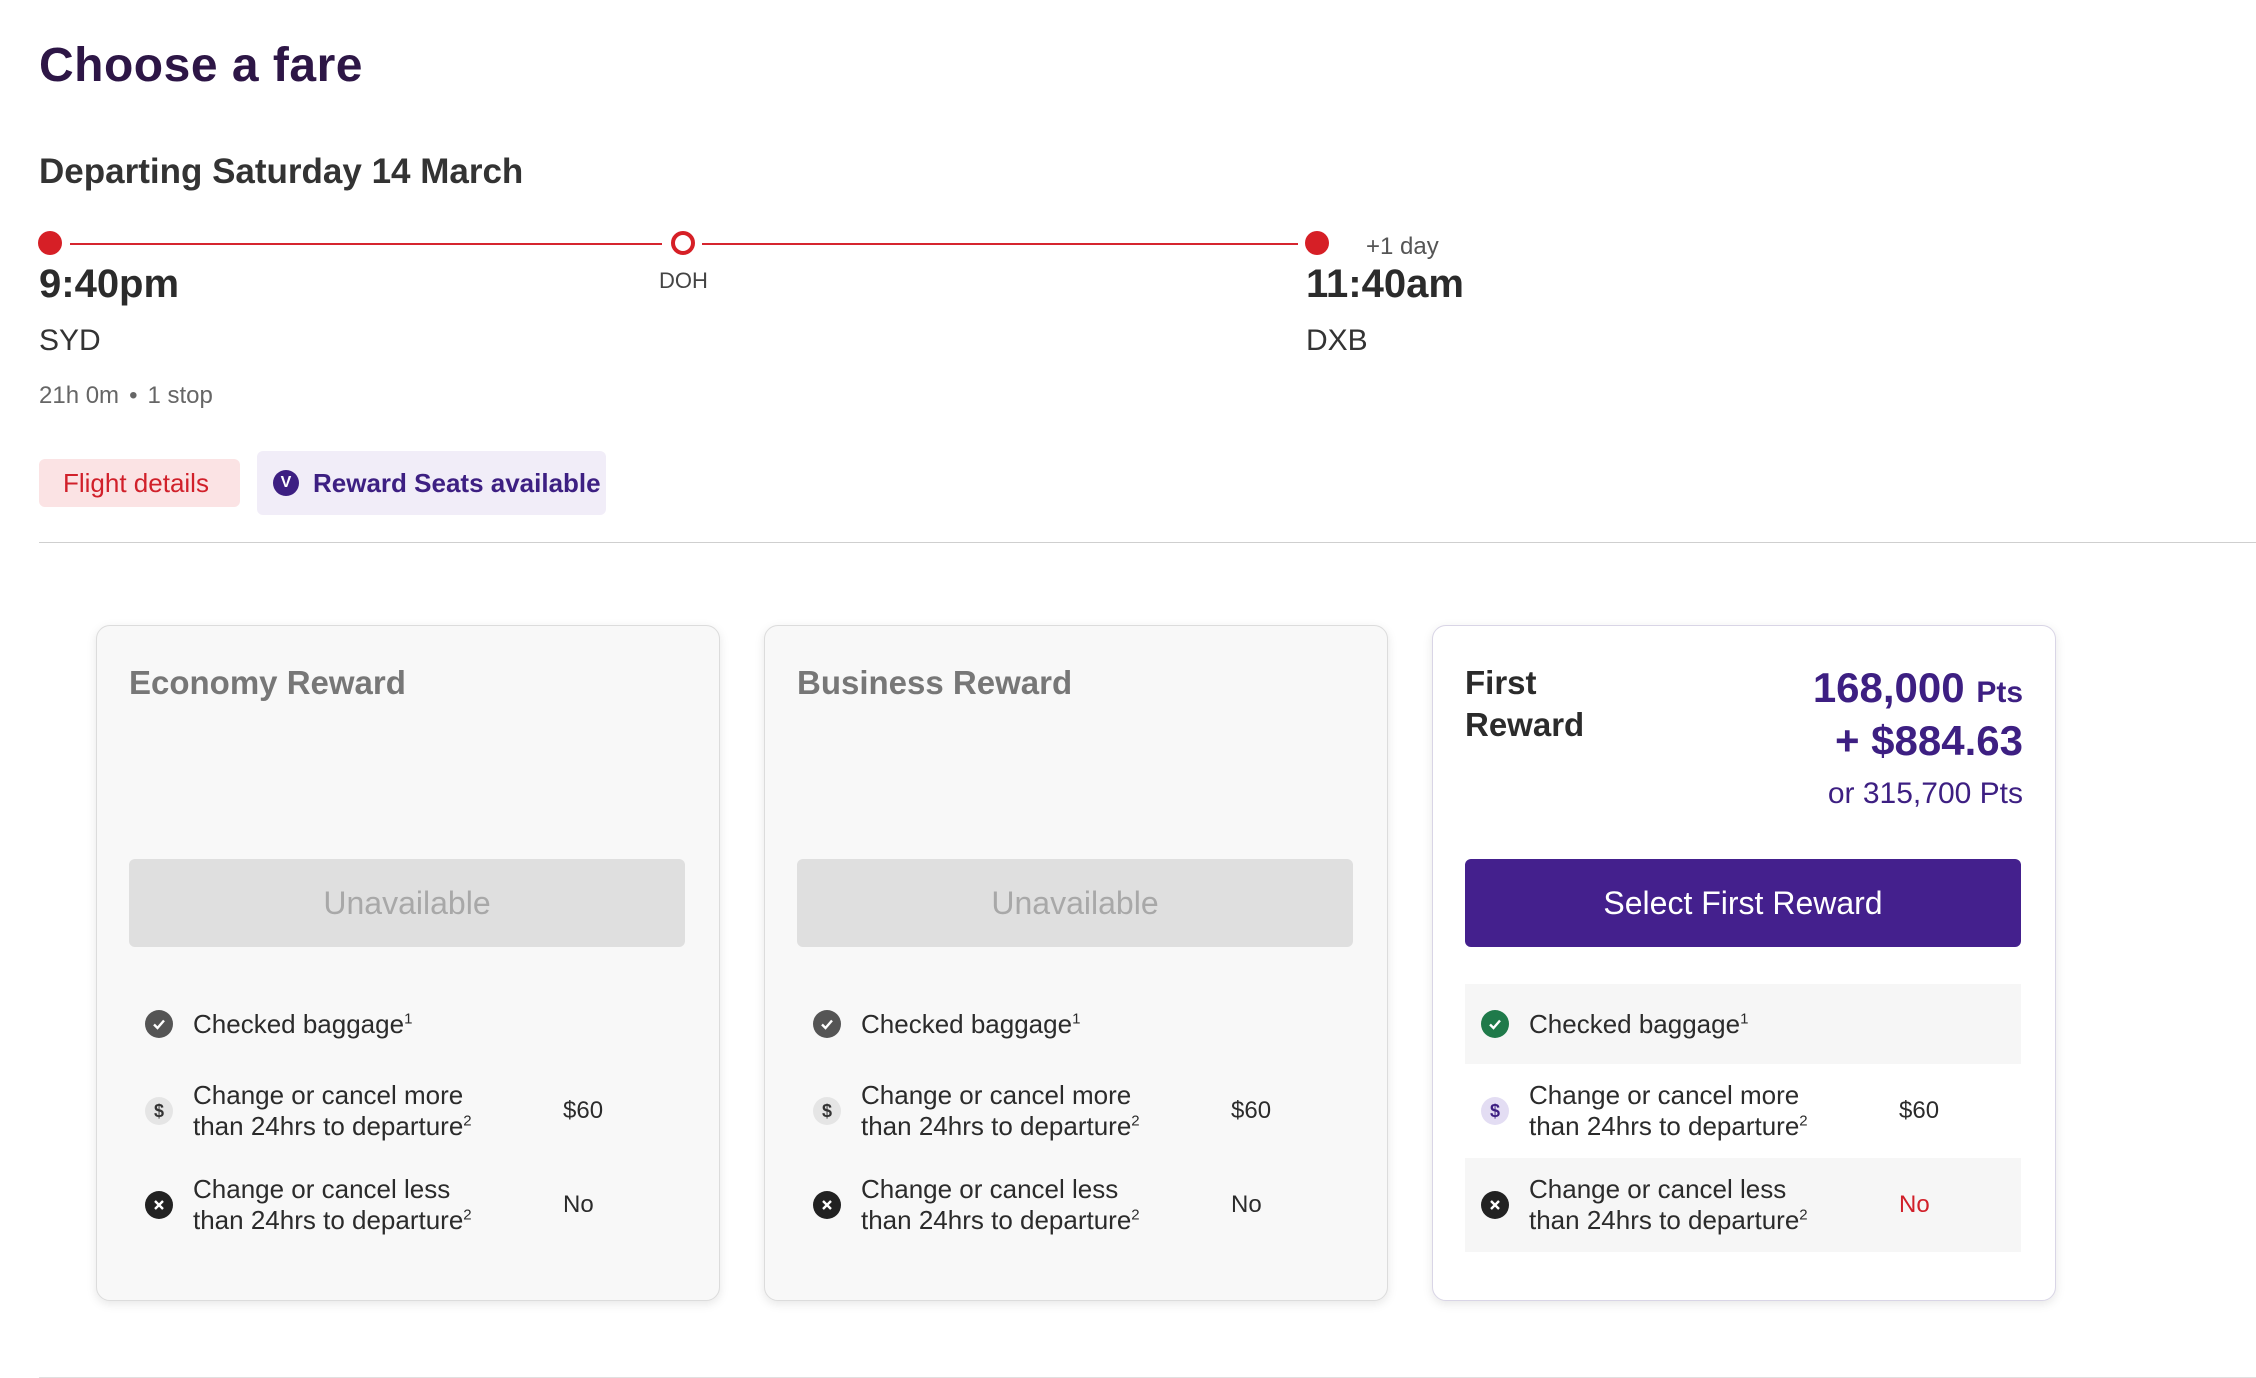 The width and height of the screenshot is (2256, 1378). Describe the element at coordinates (79, 395) in the screenshot. I see `flight-duration: 21h 0m` at that location.